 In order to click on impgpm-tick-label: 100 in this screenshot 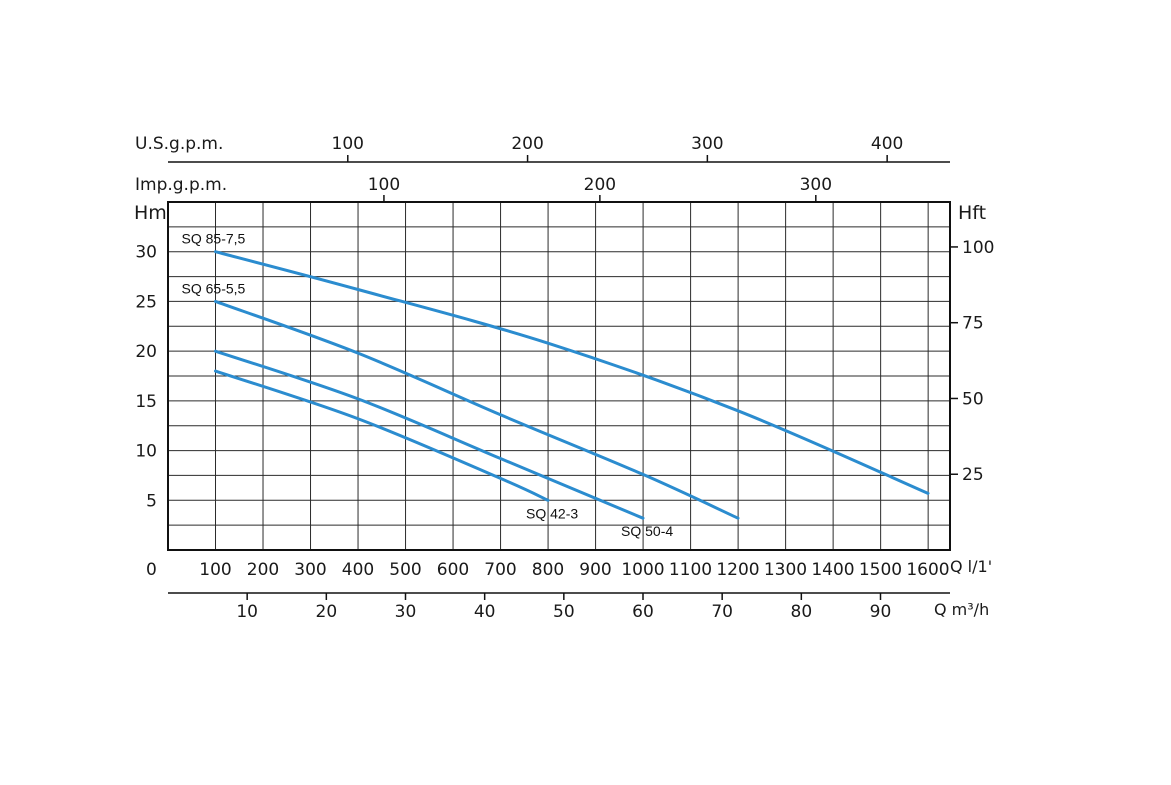, I will do `click(384, 185)`.